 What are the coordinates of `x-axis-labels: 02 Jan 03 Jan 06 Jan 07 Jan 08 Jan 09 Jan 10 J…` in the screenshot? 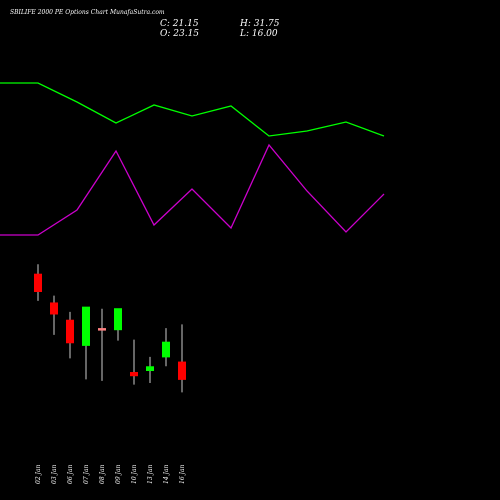 It's located at (110, 474).